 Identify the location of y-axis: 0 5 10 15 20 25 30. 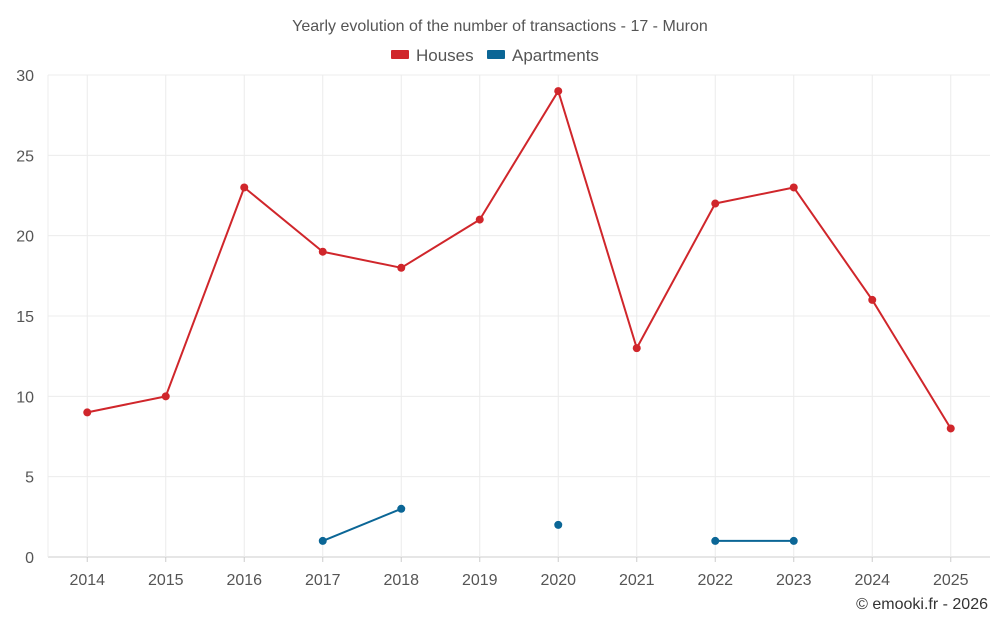
(25, 317).